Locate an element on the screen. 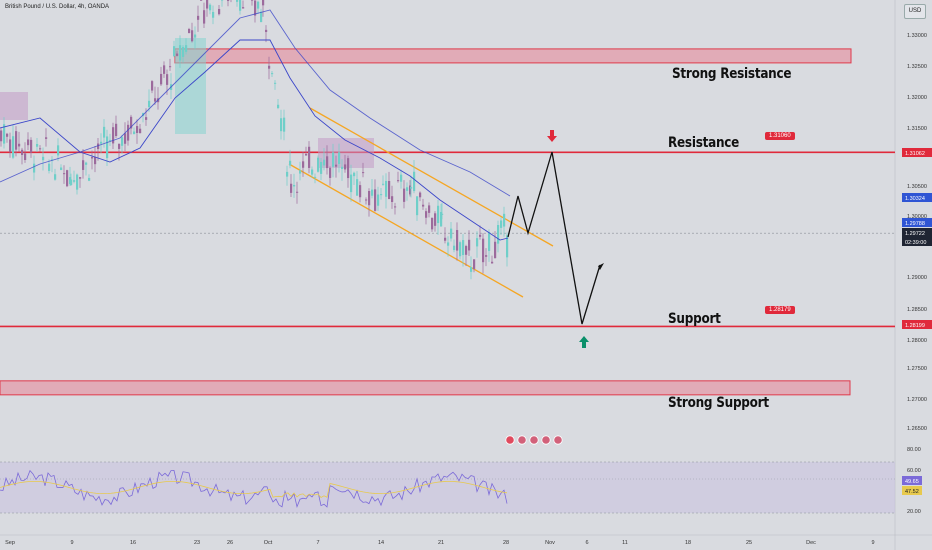 The height and width of the screenshot is (550, 932). rsi-axis-tick: 60.00 is located at coordinates (914, 471).